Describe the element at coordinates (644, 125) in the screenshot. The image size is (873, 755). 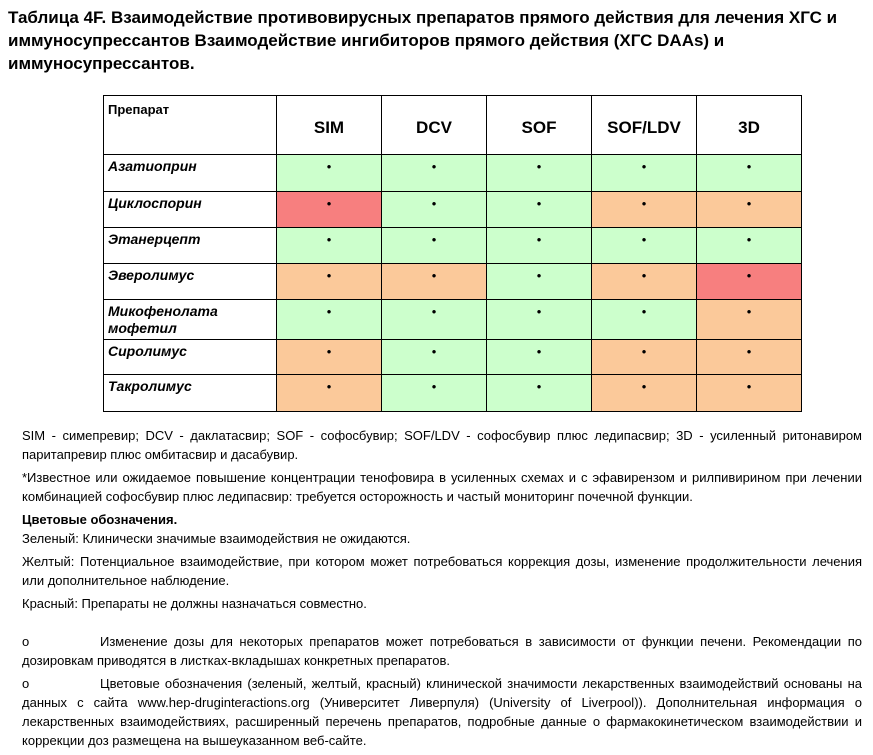
I see `header-cell: SOF/LDV` at that location.